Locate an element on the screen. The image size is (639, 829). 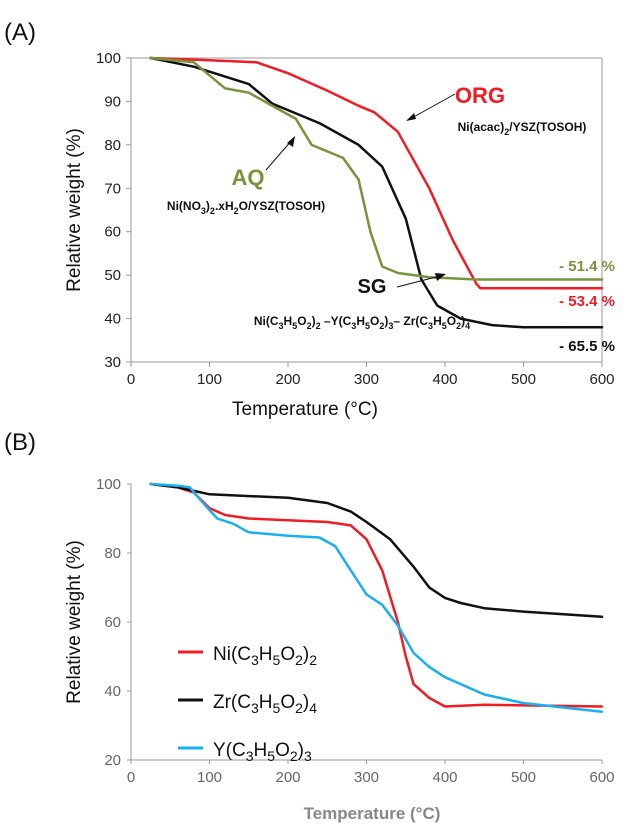
chart-a-x-tick-label: 400 is located at coordinates (444, 379).